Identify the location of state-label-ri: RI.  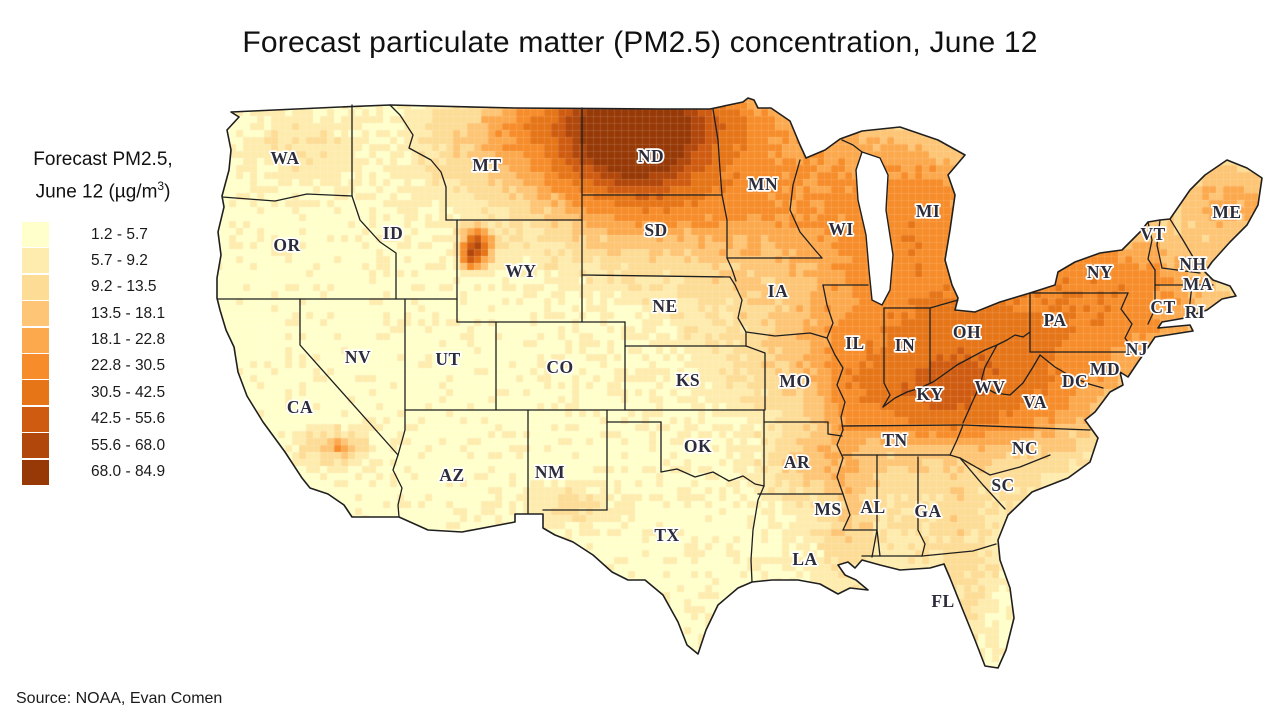
(1195, 312).